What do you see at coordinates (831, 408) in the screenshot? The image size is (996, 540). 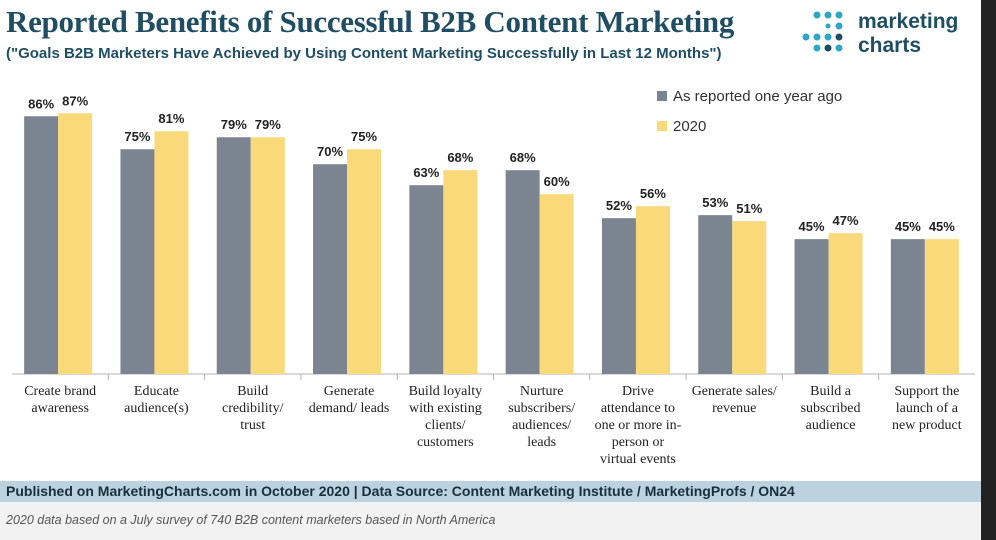 I see `category-label: Build a subscribed audience` at bounding box center [831, 408].